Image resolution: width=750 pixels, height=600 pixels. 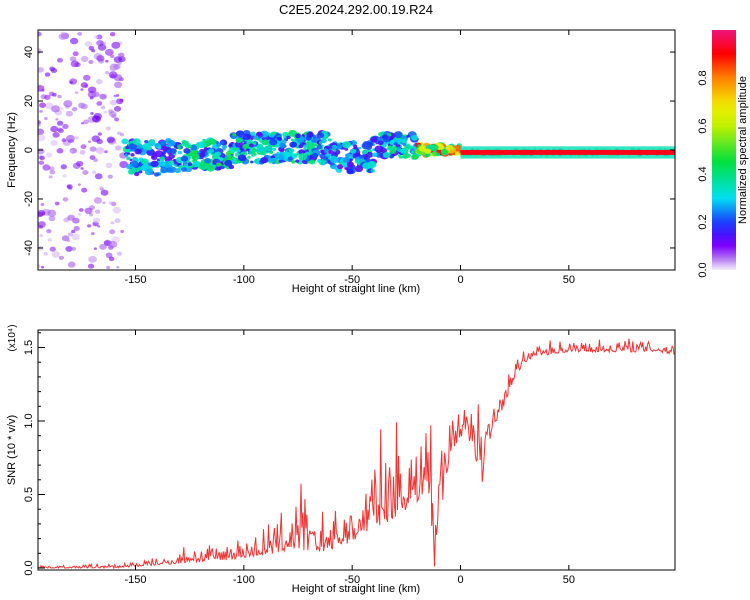 I want to click on colorbar-tick-label: 0.0, so click(x=703, y=269).